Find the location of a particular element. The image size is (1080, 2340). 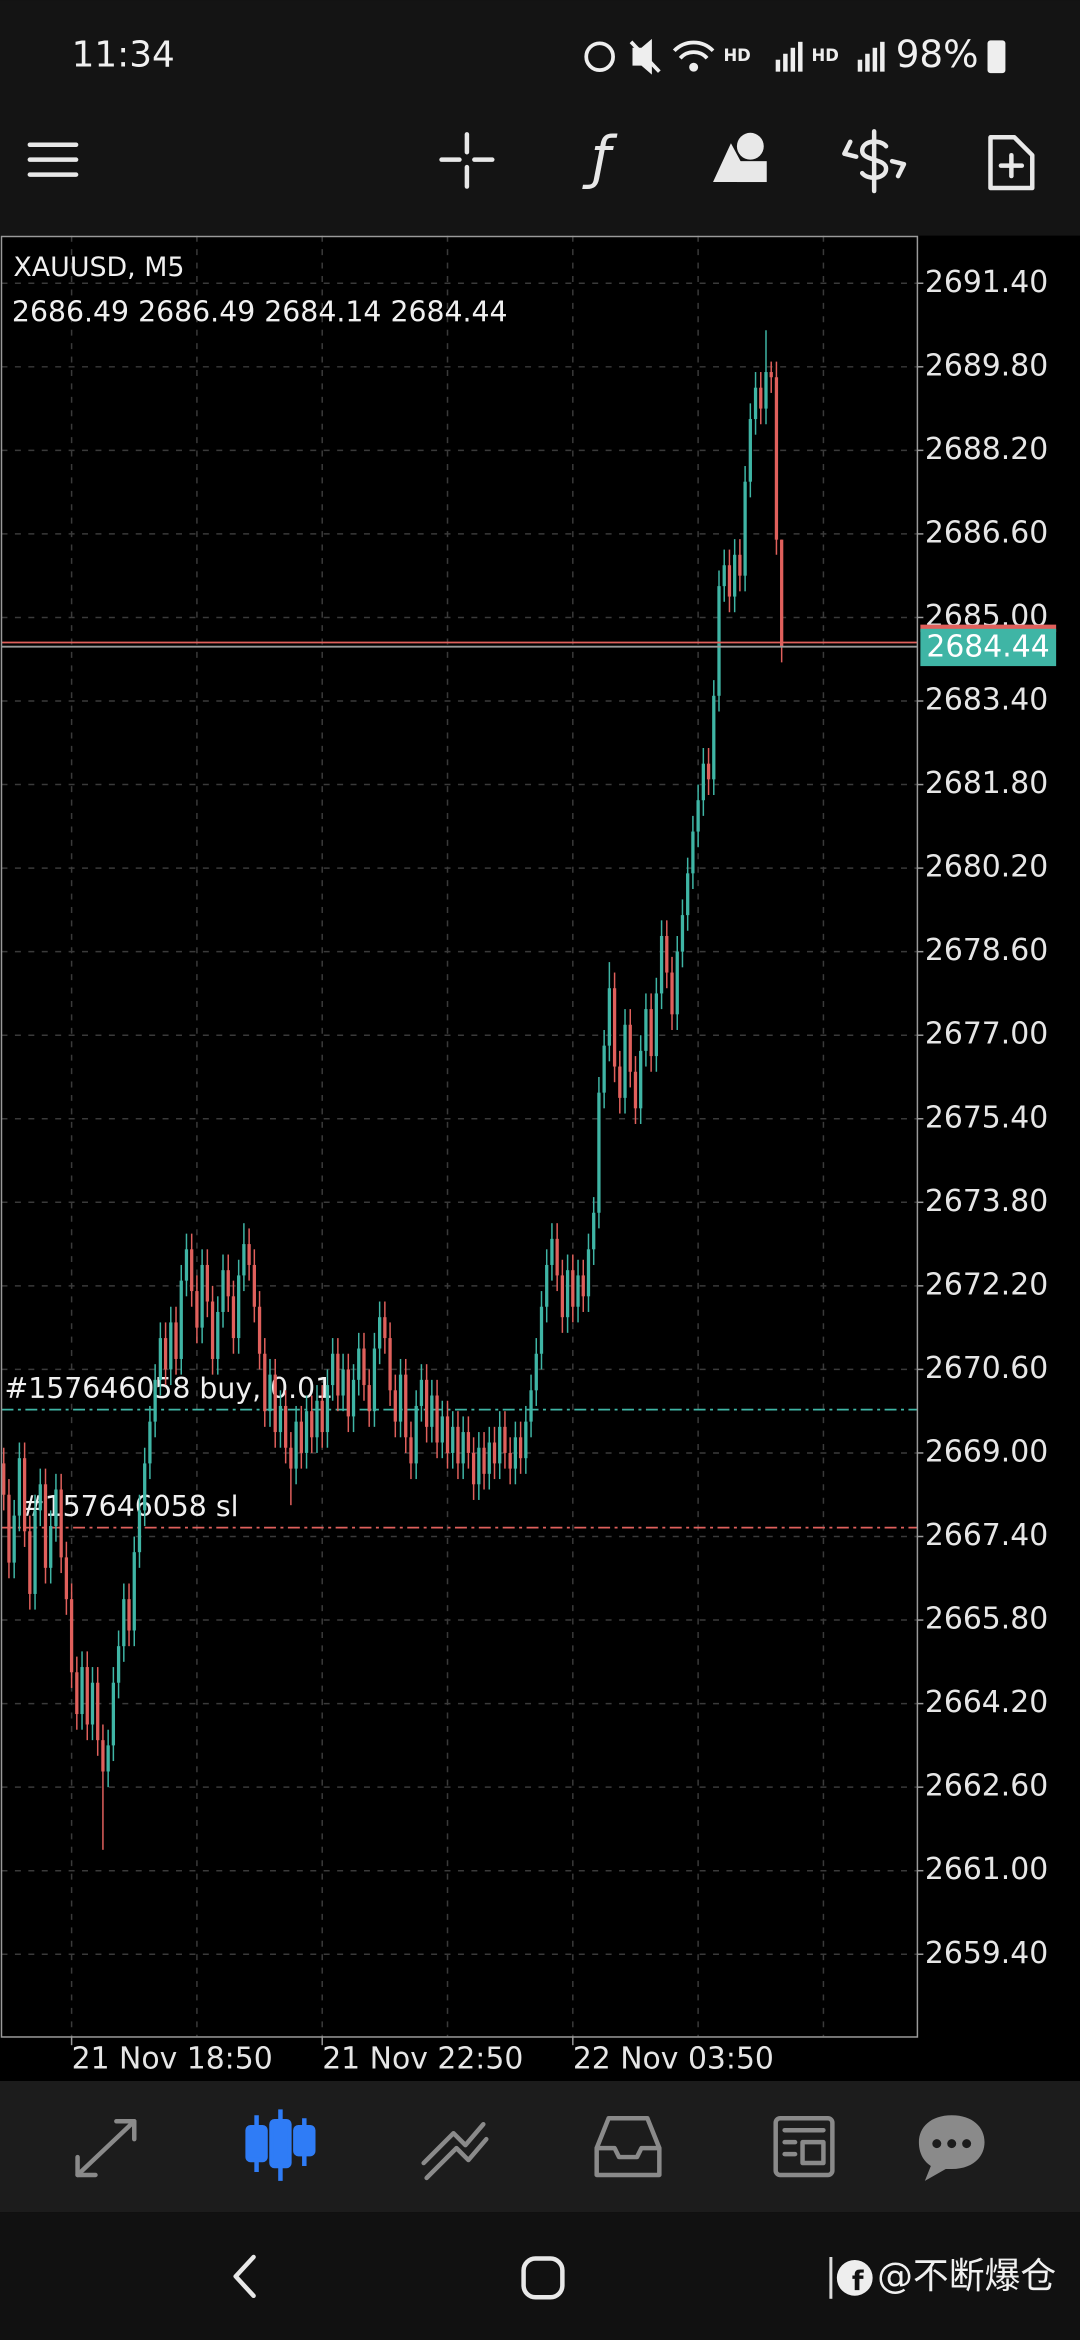

ohlc-high: 2686.49 is located at coordinates (196, 311).